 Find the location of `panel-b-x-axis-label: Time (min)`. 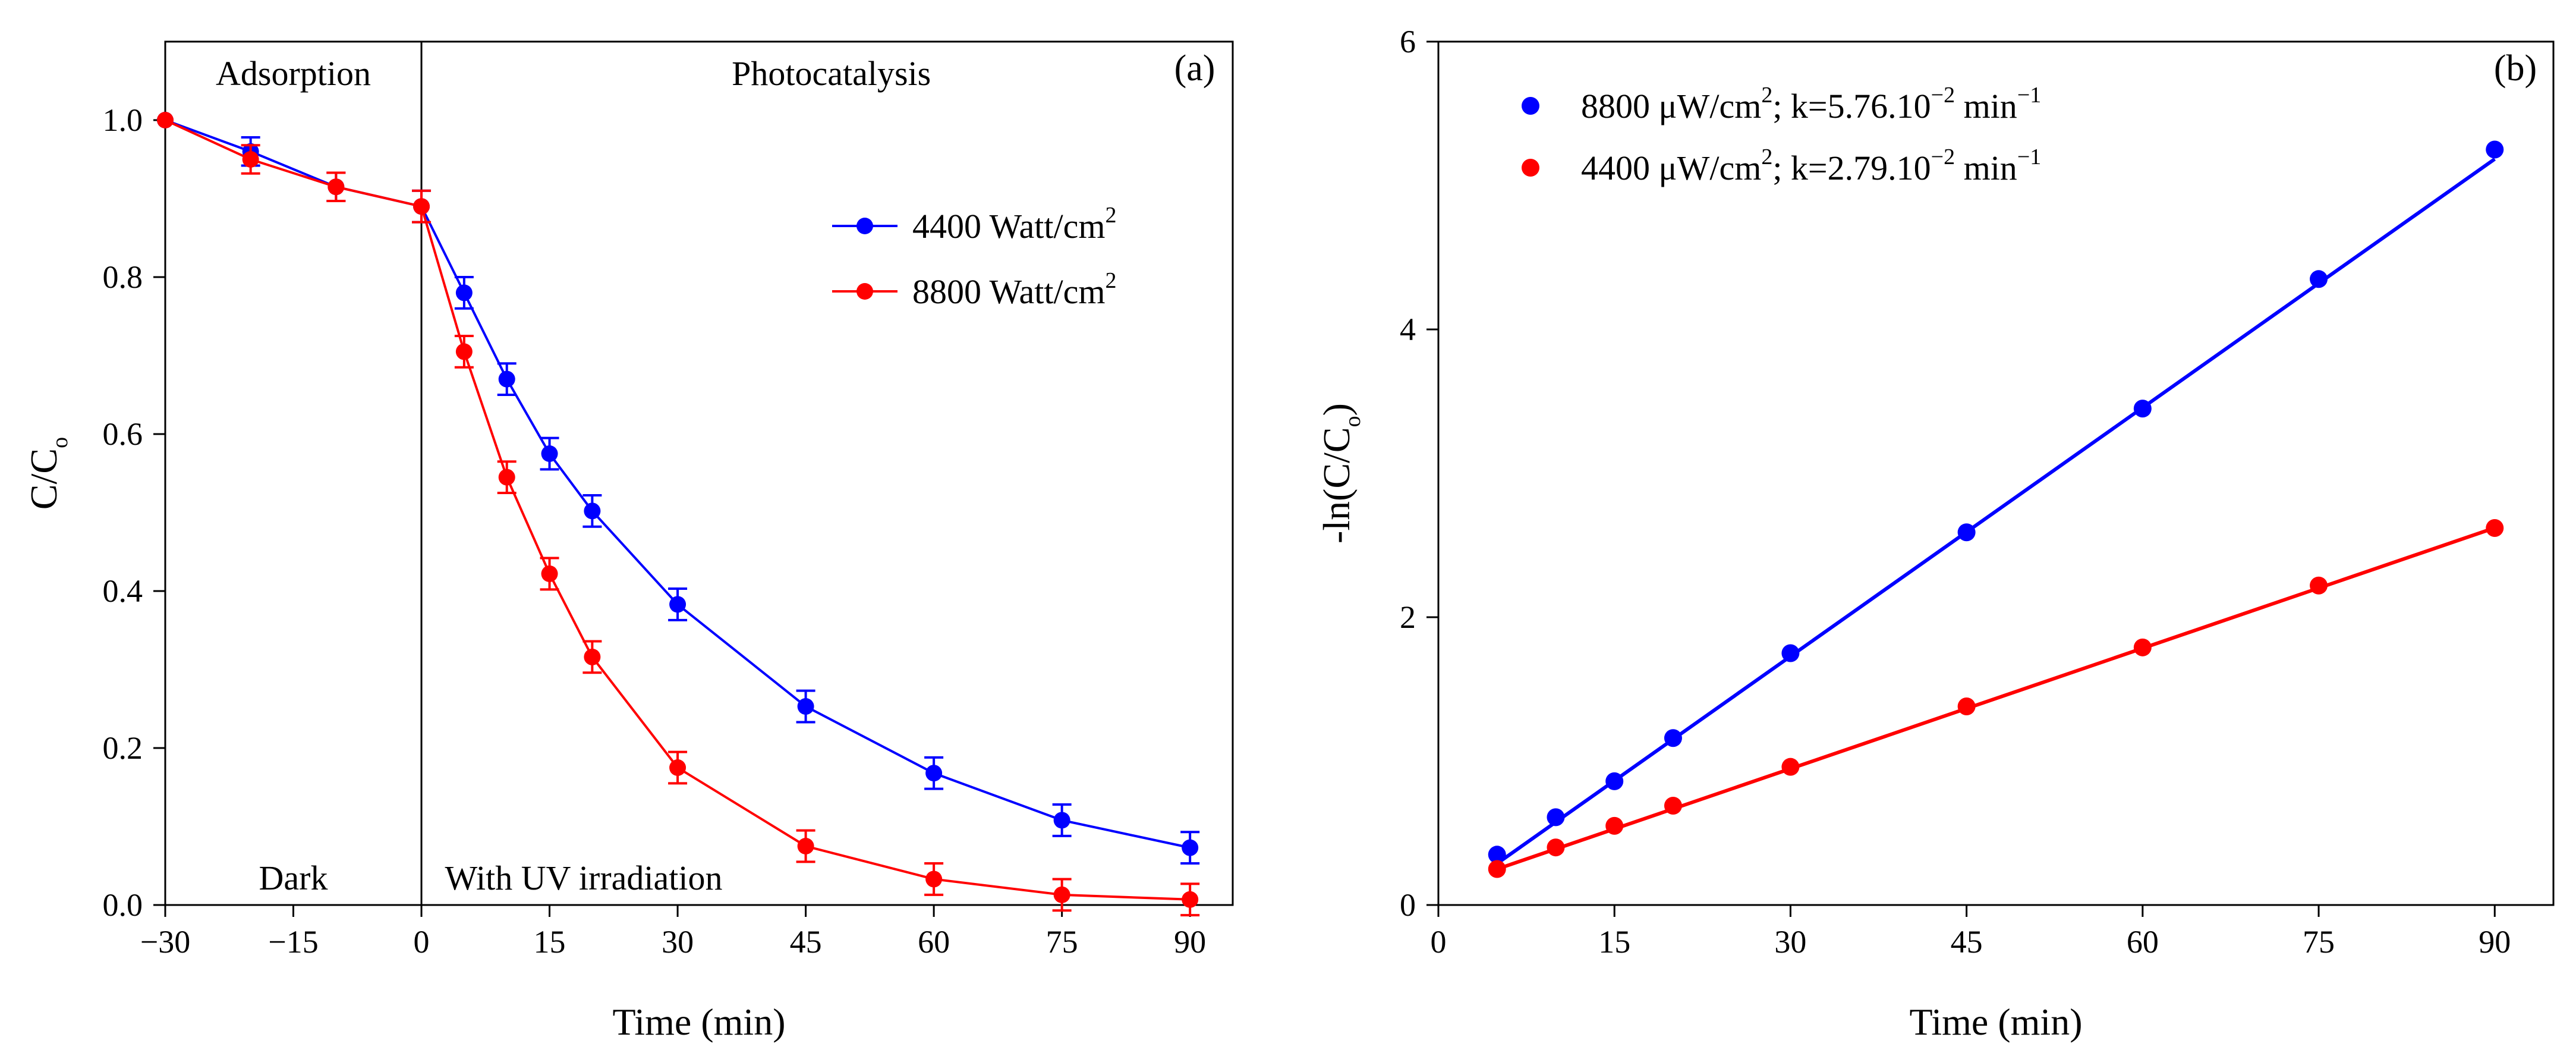

panel-b-x-axis-label: Time (min) is located at coordinates (1997, 1022).